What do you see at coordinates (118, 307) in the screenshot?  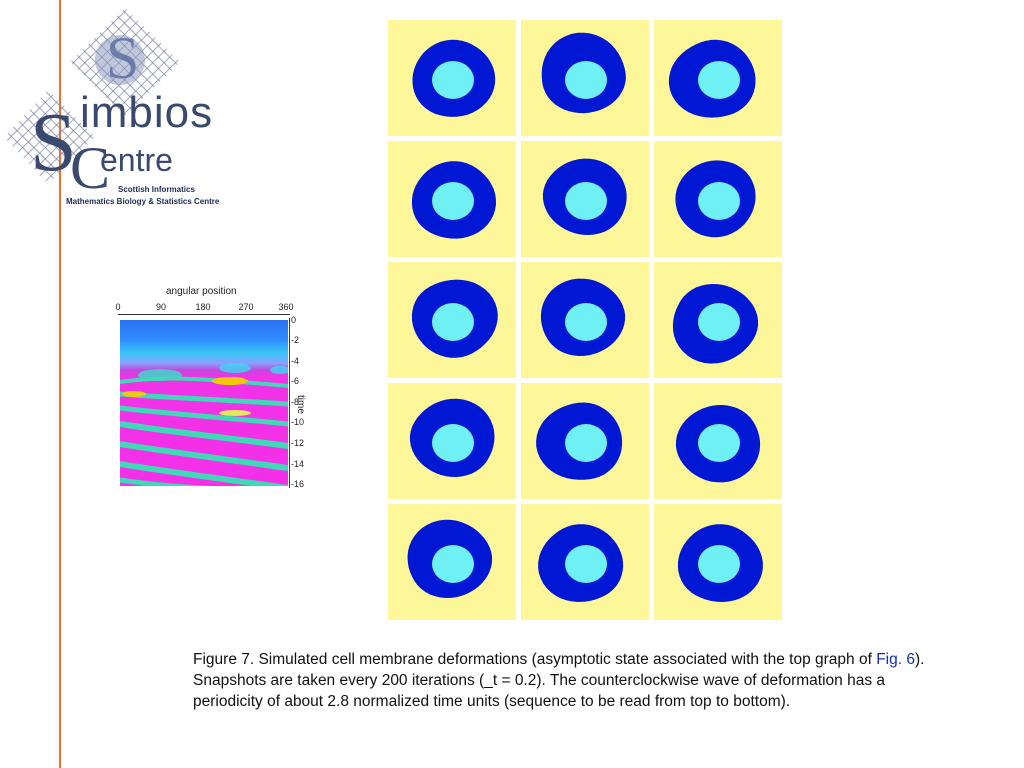 I see `heatmap-xtick: 0` at bounding box center [118, 307].